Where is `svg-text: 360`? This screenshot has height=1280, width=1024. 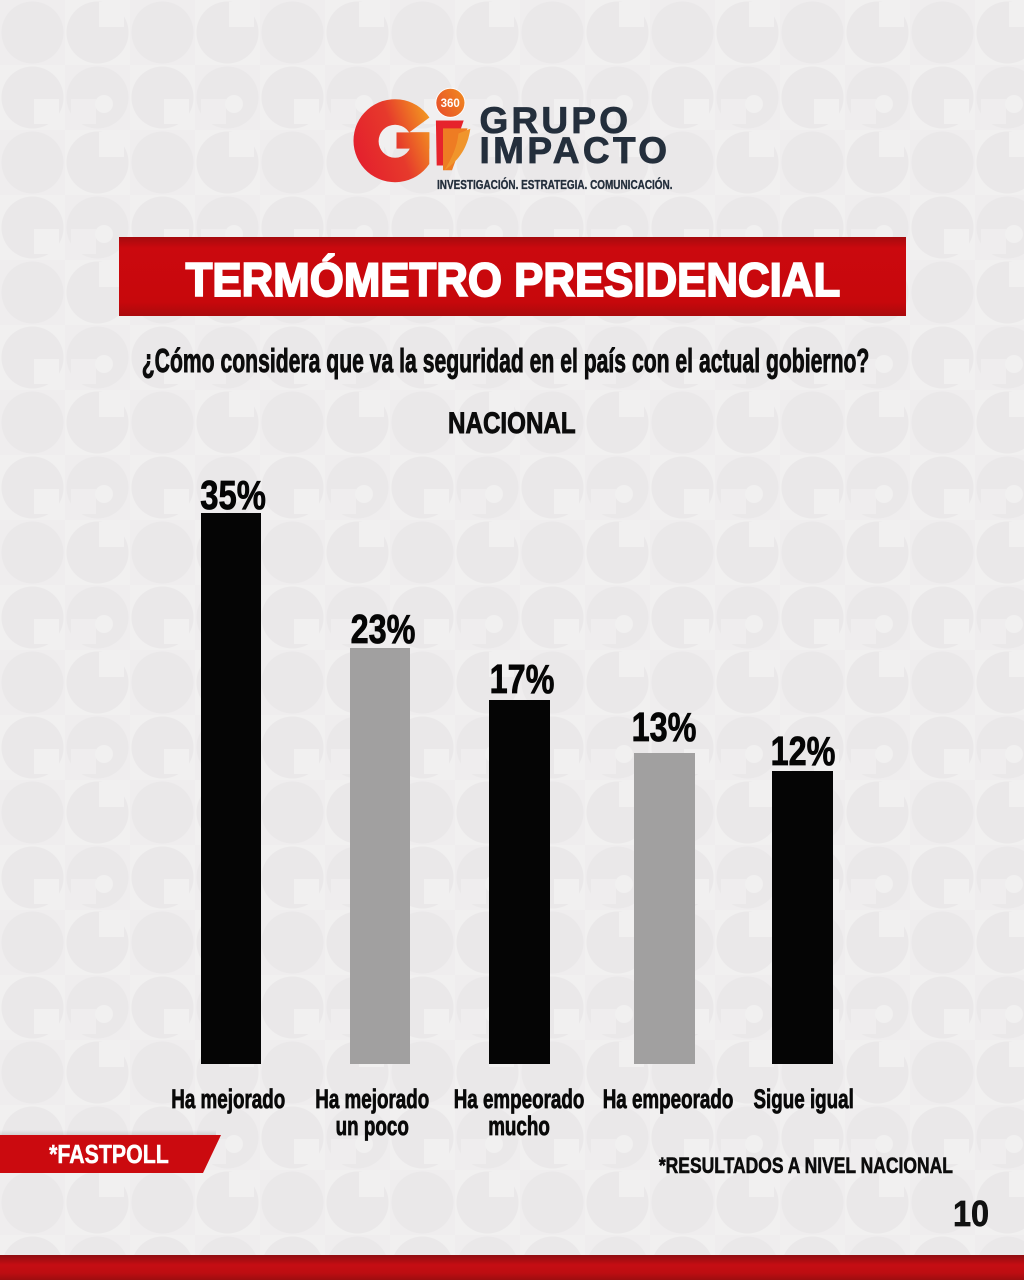 svg-text: 360 is located at coordinates (450, 104).